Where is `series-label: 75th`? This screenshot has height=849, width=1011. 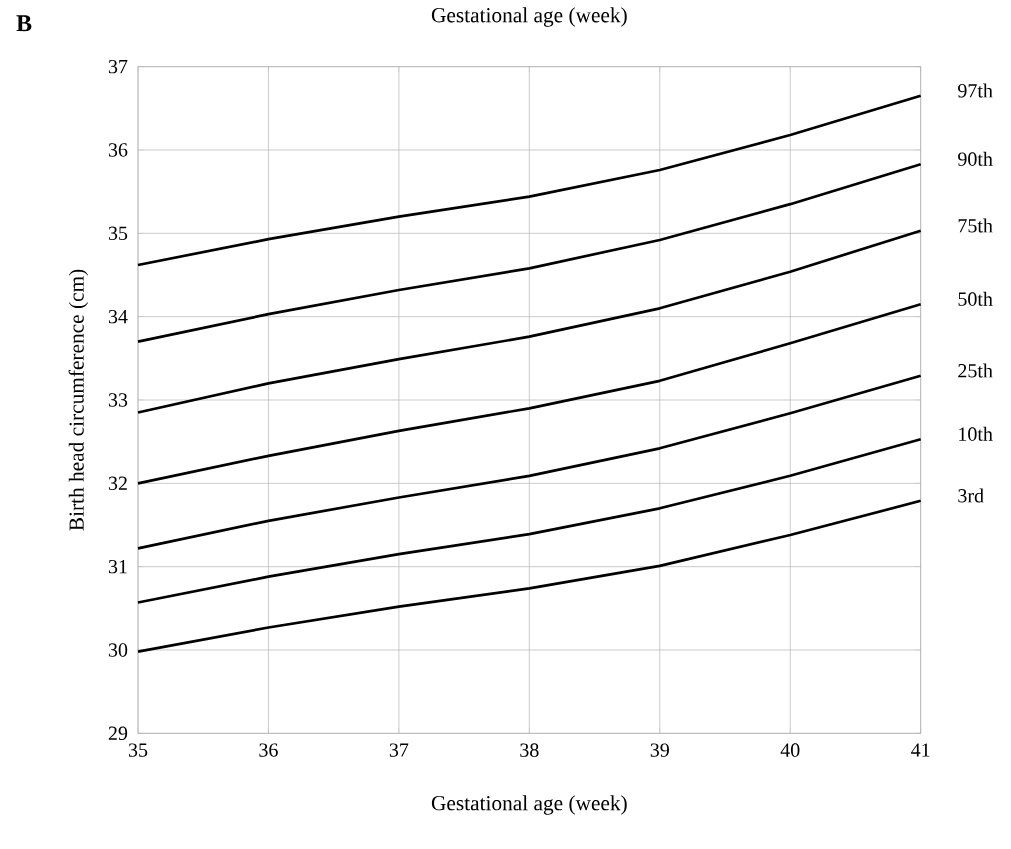 series-label: 75th is located at coordinates (975, 225).